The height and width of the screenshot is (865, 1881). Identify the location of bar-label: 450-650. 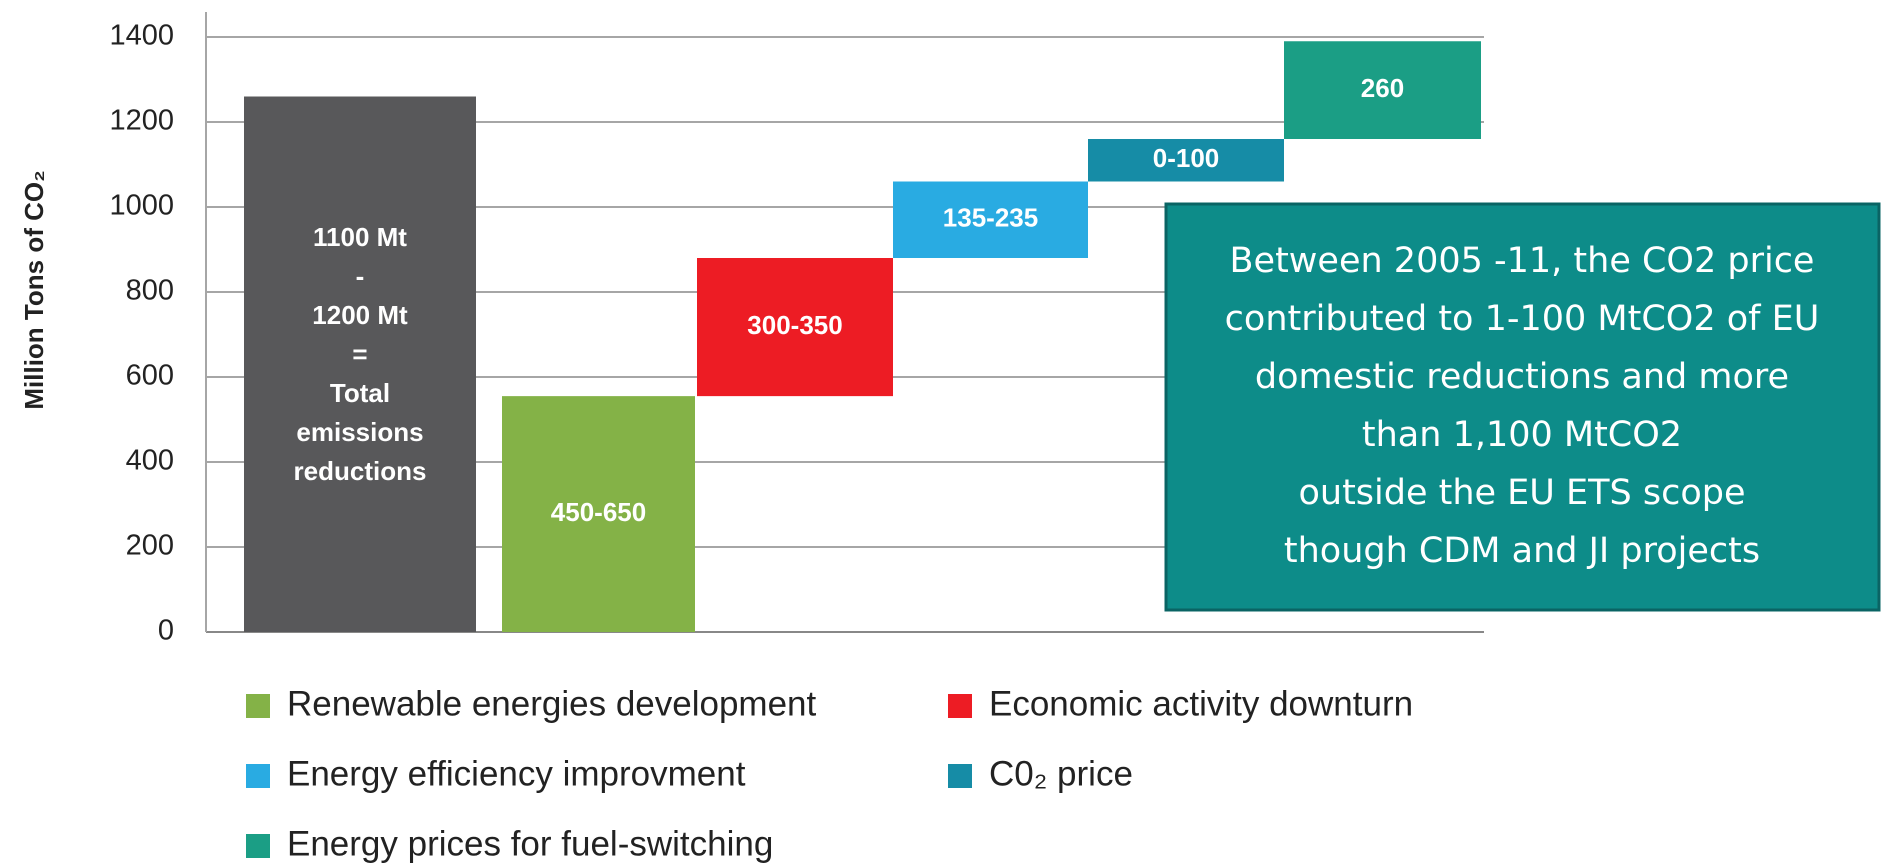
(598, 512).